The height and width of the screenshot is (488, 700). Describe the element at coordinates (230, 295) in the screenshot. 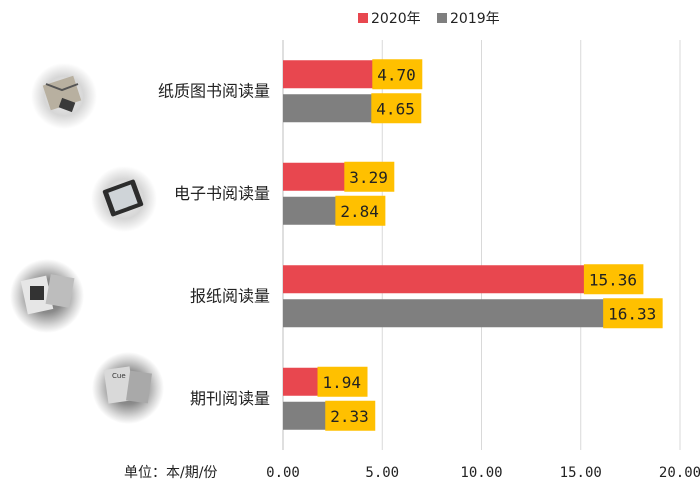

I see `category-label: 报纸阅读量` at that location.